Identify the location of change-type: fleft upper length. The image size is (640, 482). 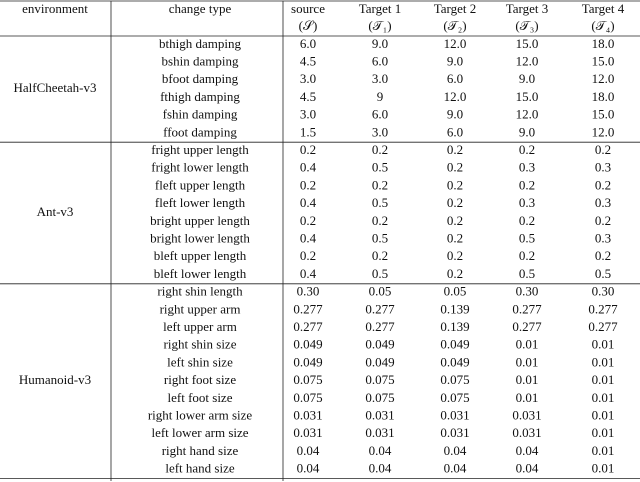
(200, 184).